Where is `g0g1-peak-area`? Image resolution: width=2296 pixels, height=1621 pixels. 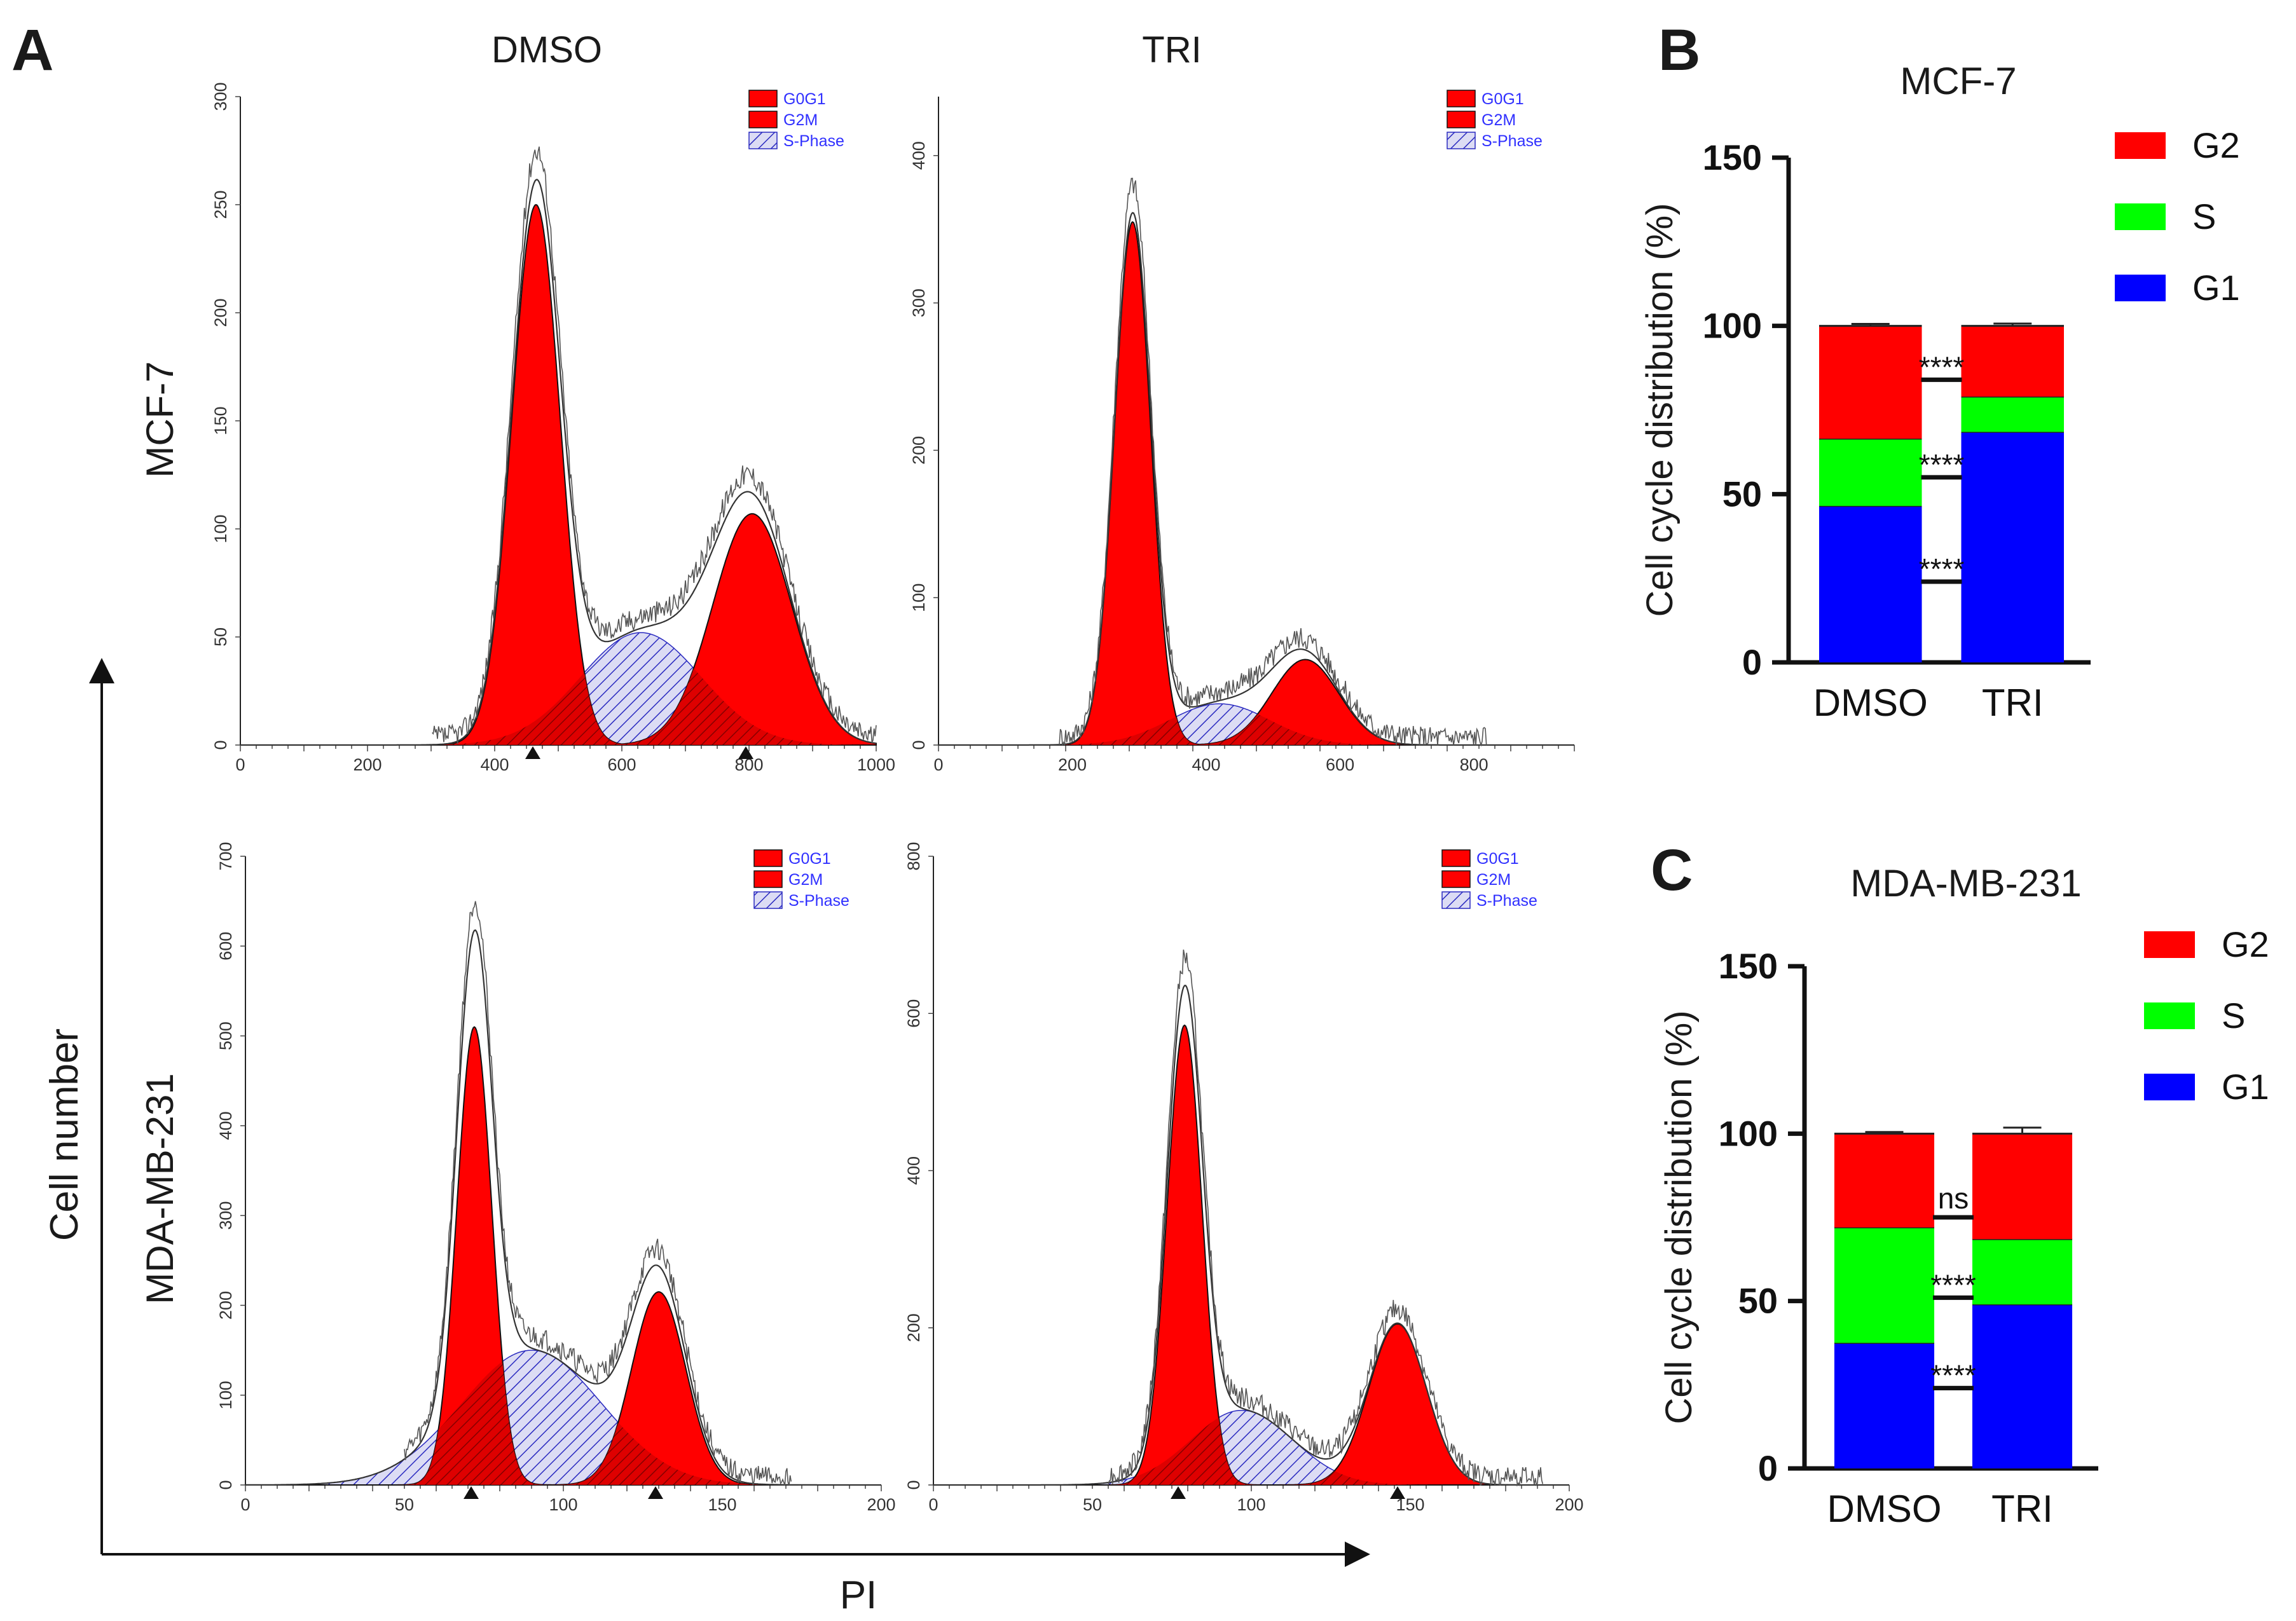
g0g1-peak-area is located at coordinates (1256, 484).